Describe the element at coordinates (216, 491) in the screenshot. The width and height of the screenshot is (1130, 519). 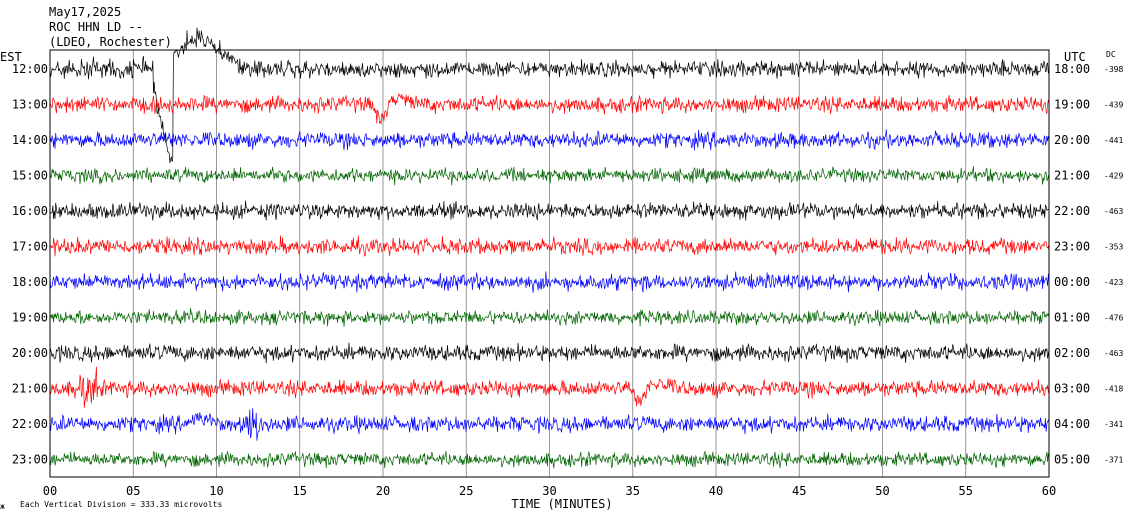
I see `x-tick-label: 10` at that location.